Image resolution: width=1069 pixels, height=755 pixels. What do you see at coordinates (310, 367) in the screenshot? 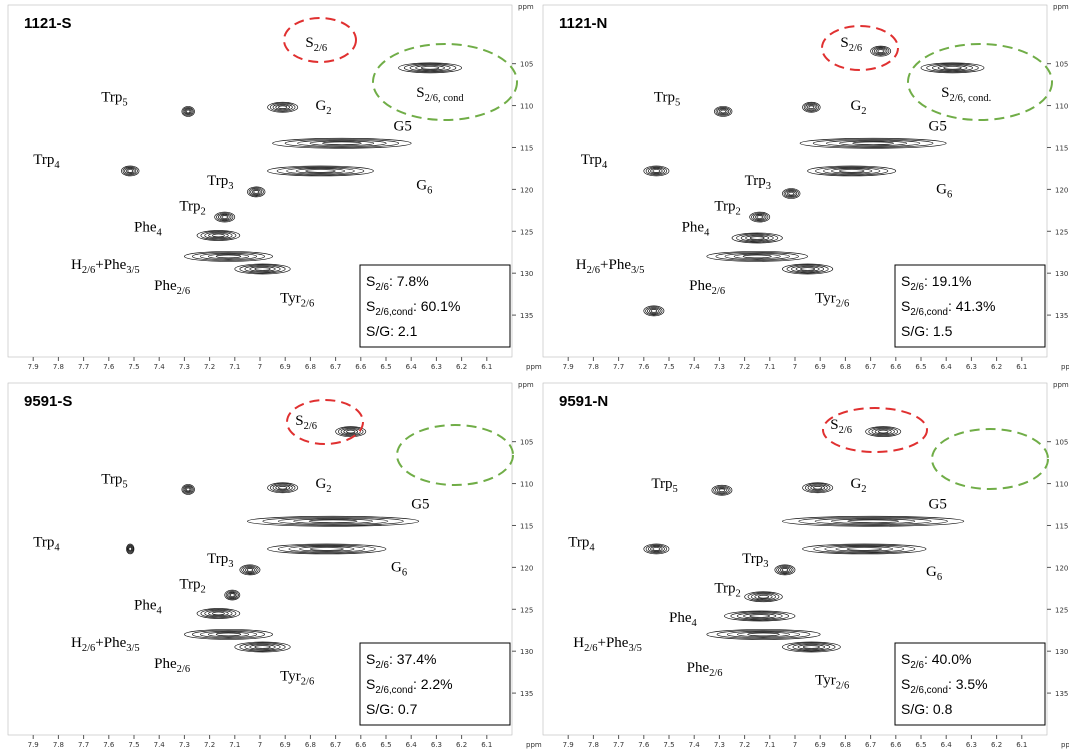
I see `x-tick-label: 6.8` at bounding box center [310, 367].